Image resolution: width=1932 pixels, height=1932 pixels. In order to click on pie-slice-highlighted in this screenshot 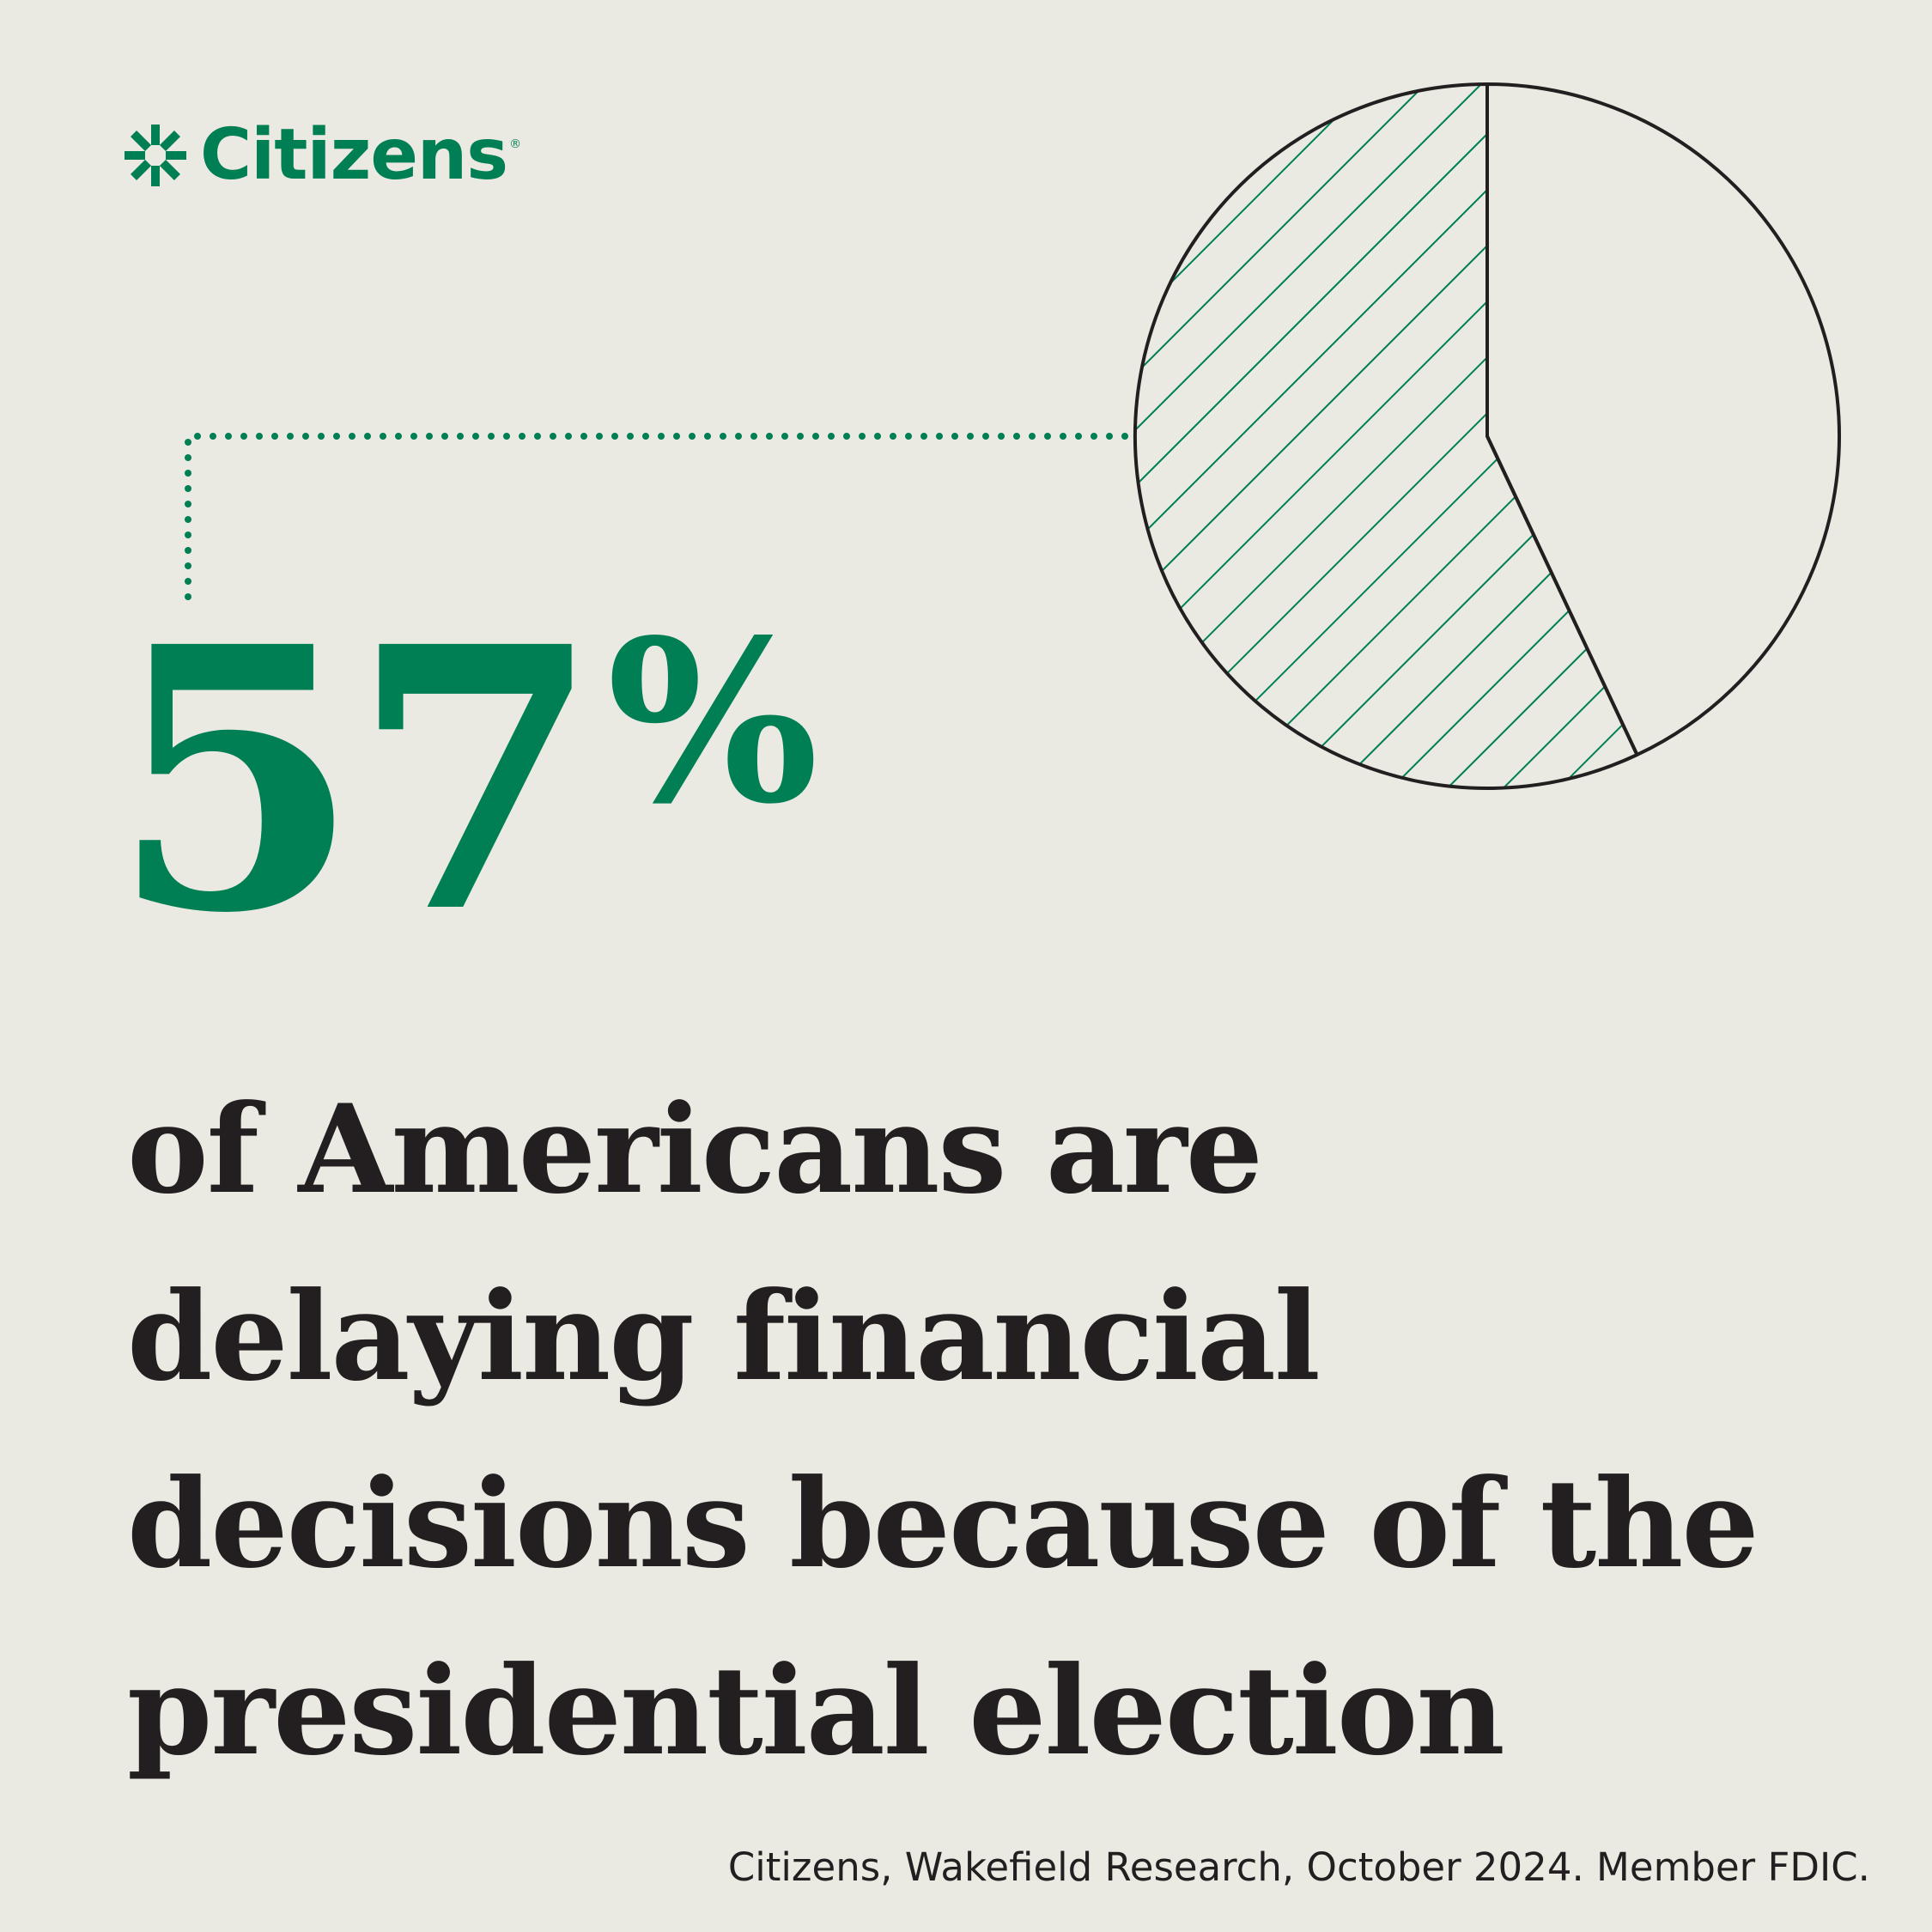, I will do `click(1386, 436)`.